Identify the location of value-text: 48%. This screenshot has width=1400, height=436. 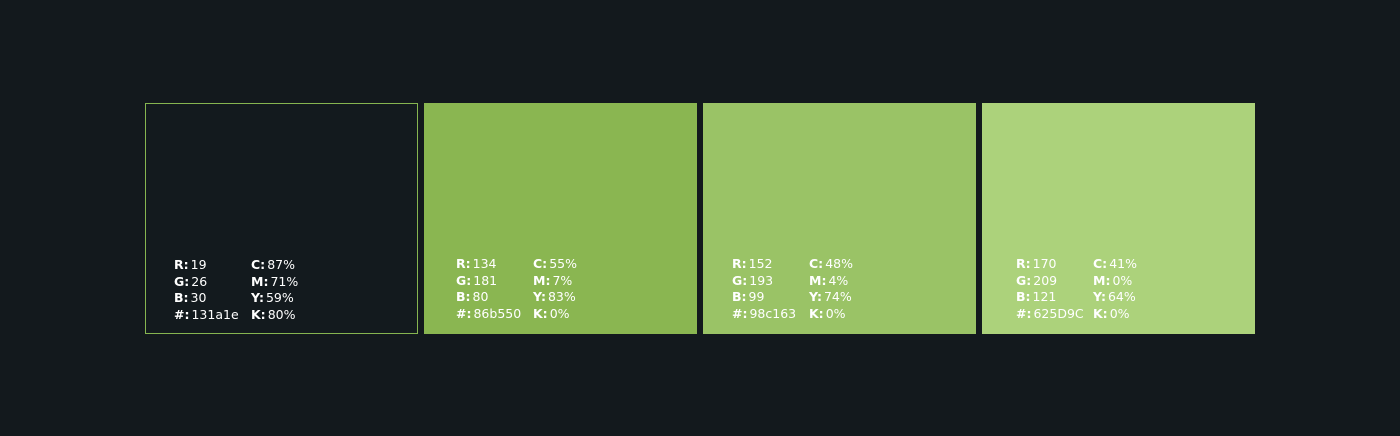
(839, 263).